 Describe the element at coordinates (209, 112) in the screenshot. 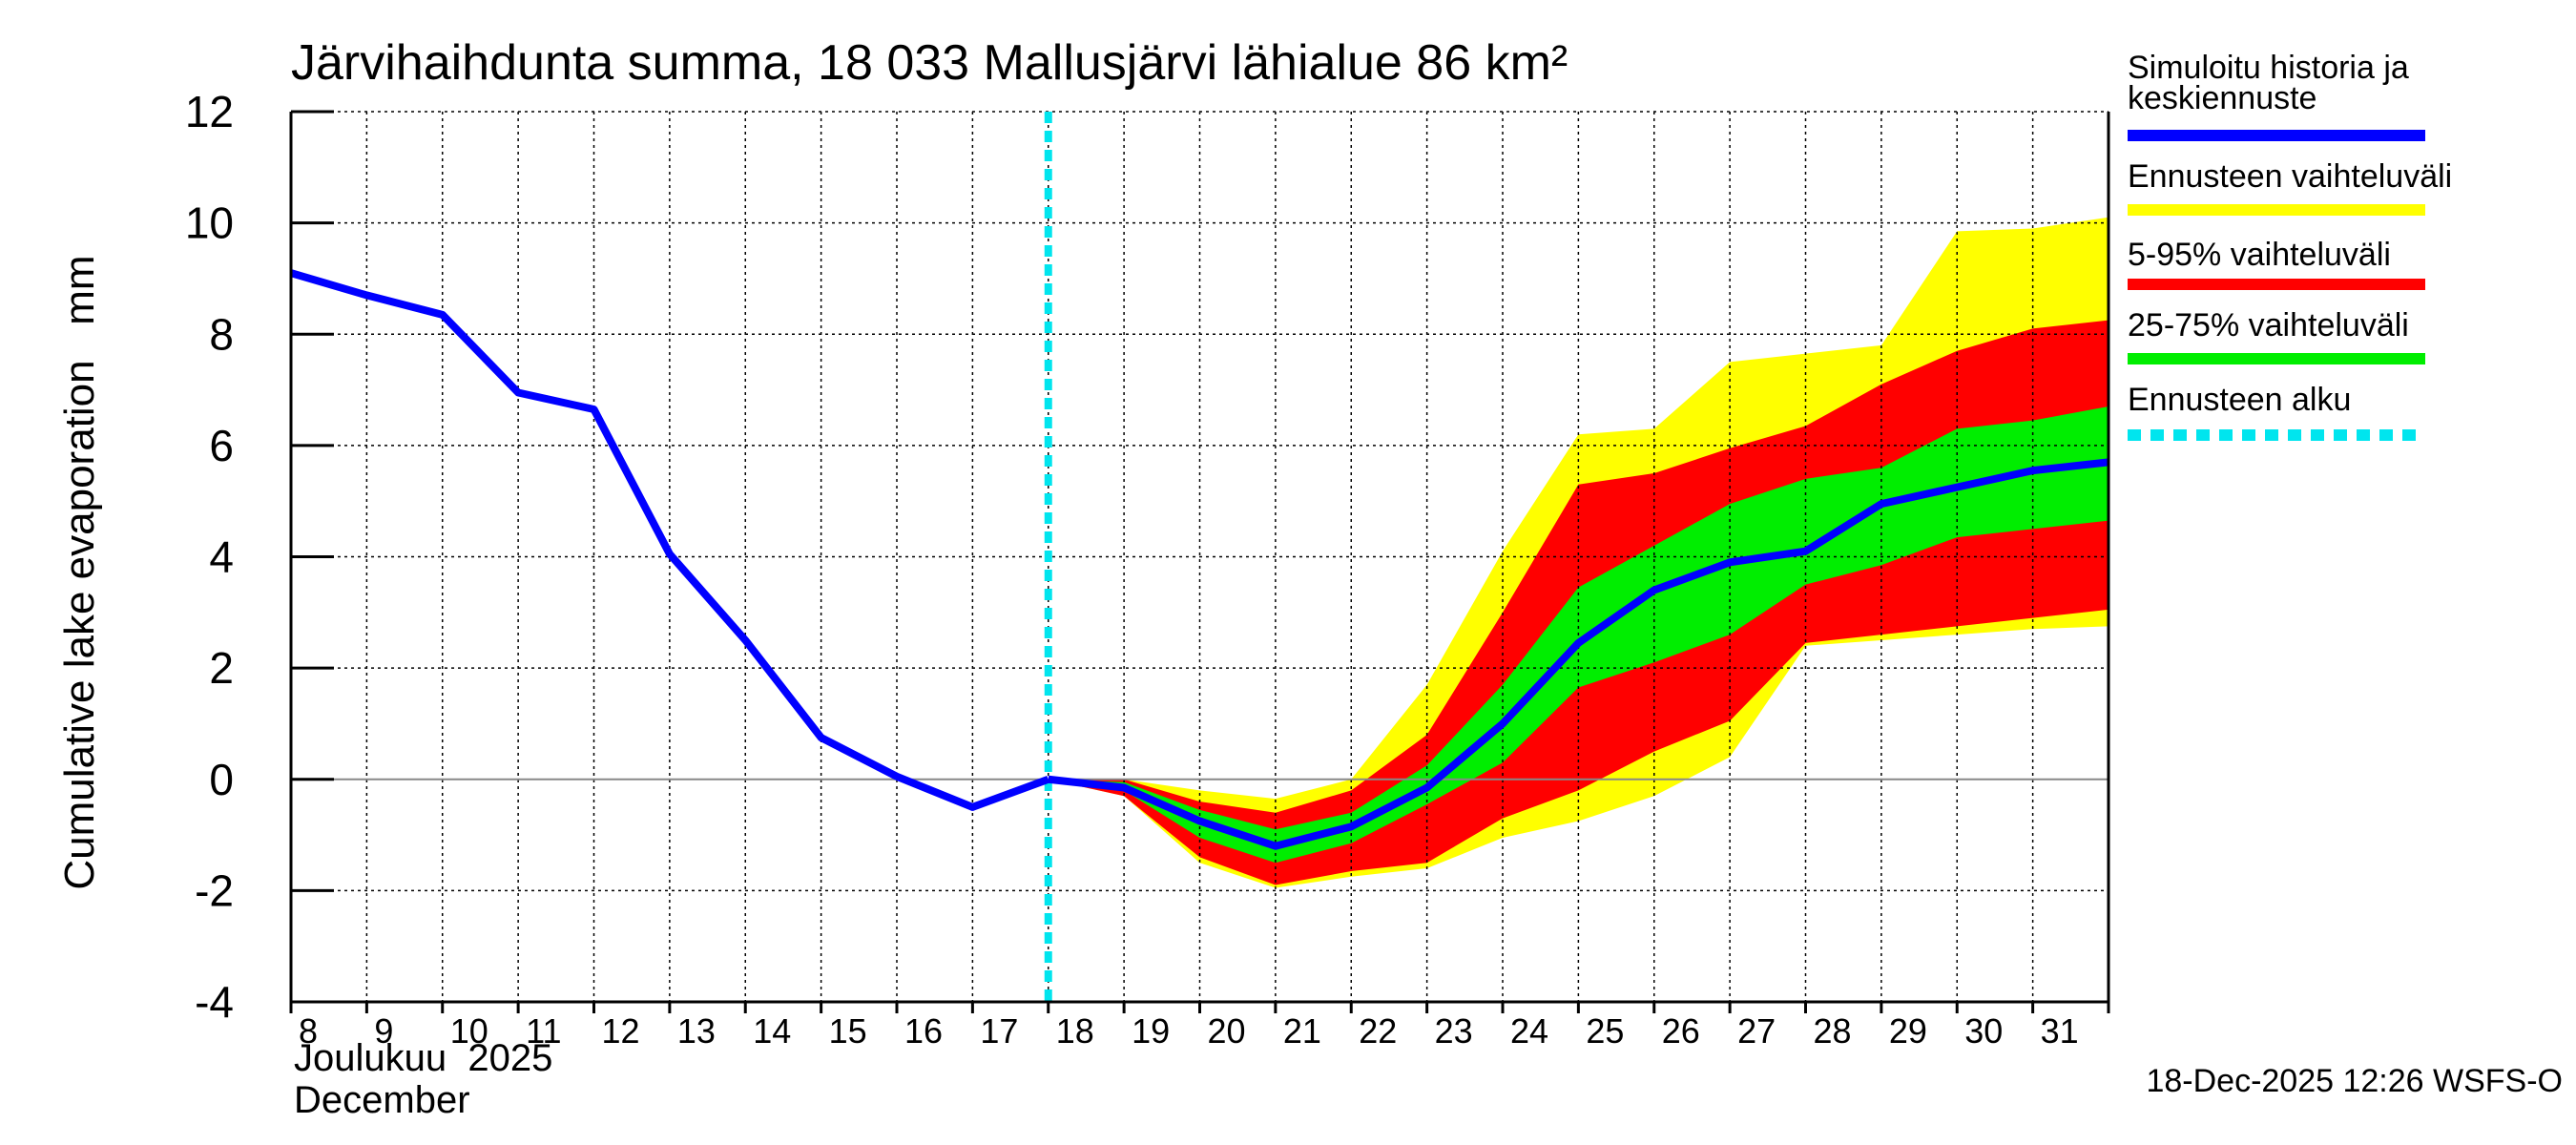

I see `y-tick-label: 12` at that location.